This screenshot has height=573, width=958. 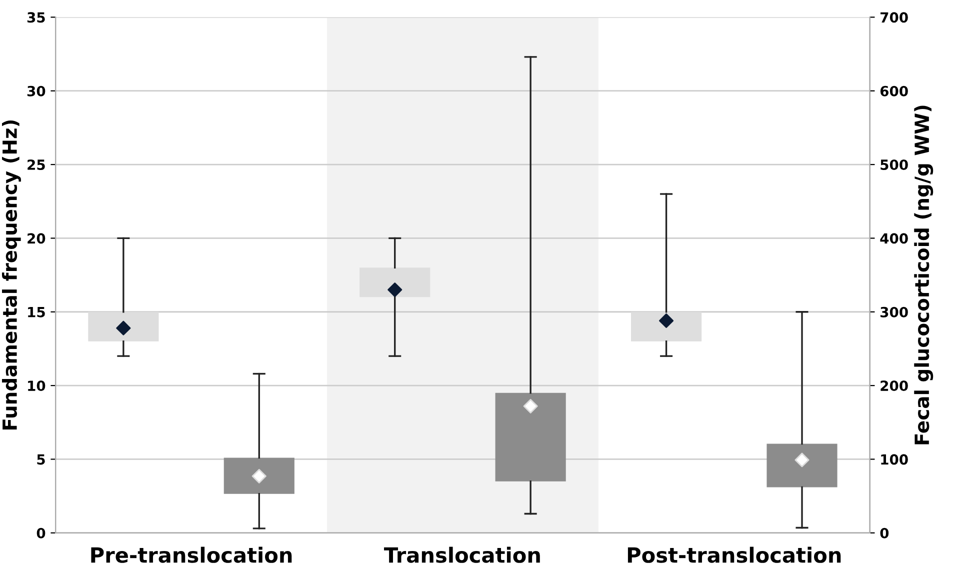 I want to click on y2-tick-label: 500, so click(x=894, y=165).